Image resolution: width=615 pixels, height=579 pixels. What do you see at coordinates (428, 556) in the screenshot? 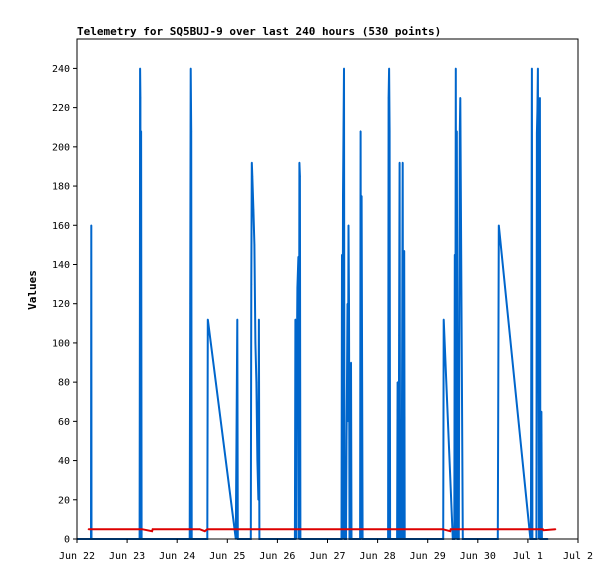
I see `x-tick-label: Jun 29` at bounding box center [428, 556].